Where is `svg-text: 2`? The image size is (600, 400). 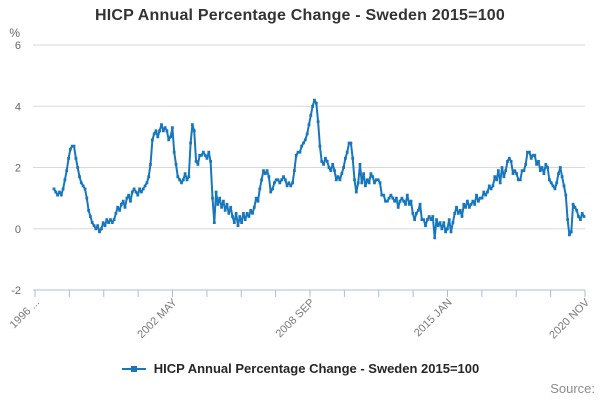 svg-text: 2 is located at coordinates (18, 169).